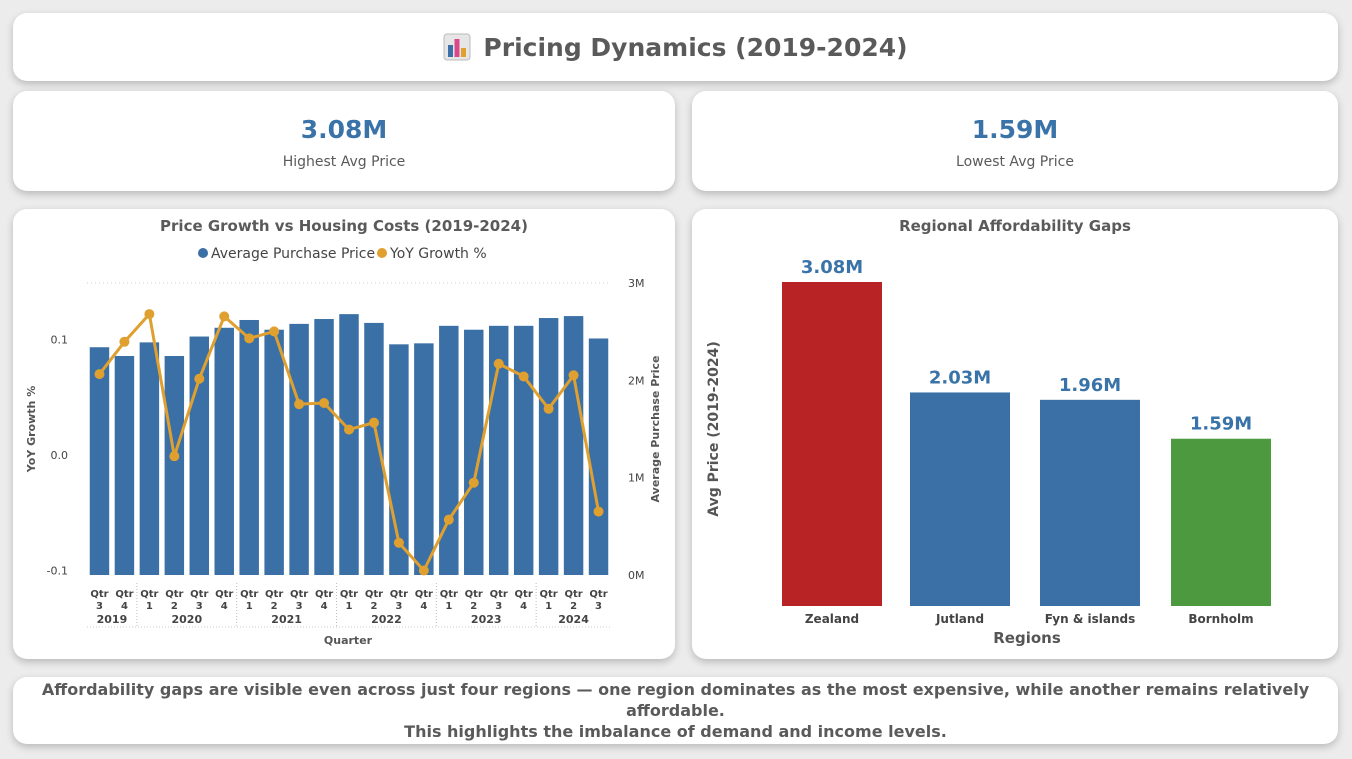  Describe the element at coordinates (1027, 638) in the screenshot. I see `x-axis-title: Regions` at that location.